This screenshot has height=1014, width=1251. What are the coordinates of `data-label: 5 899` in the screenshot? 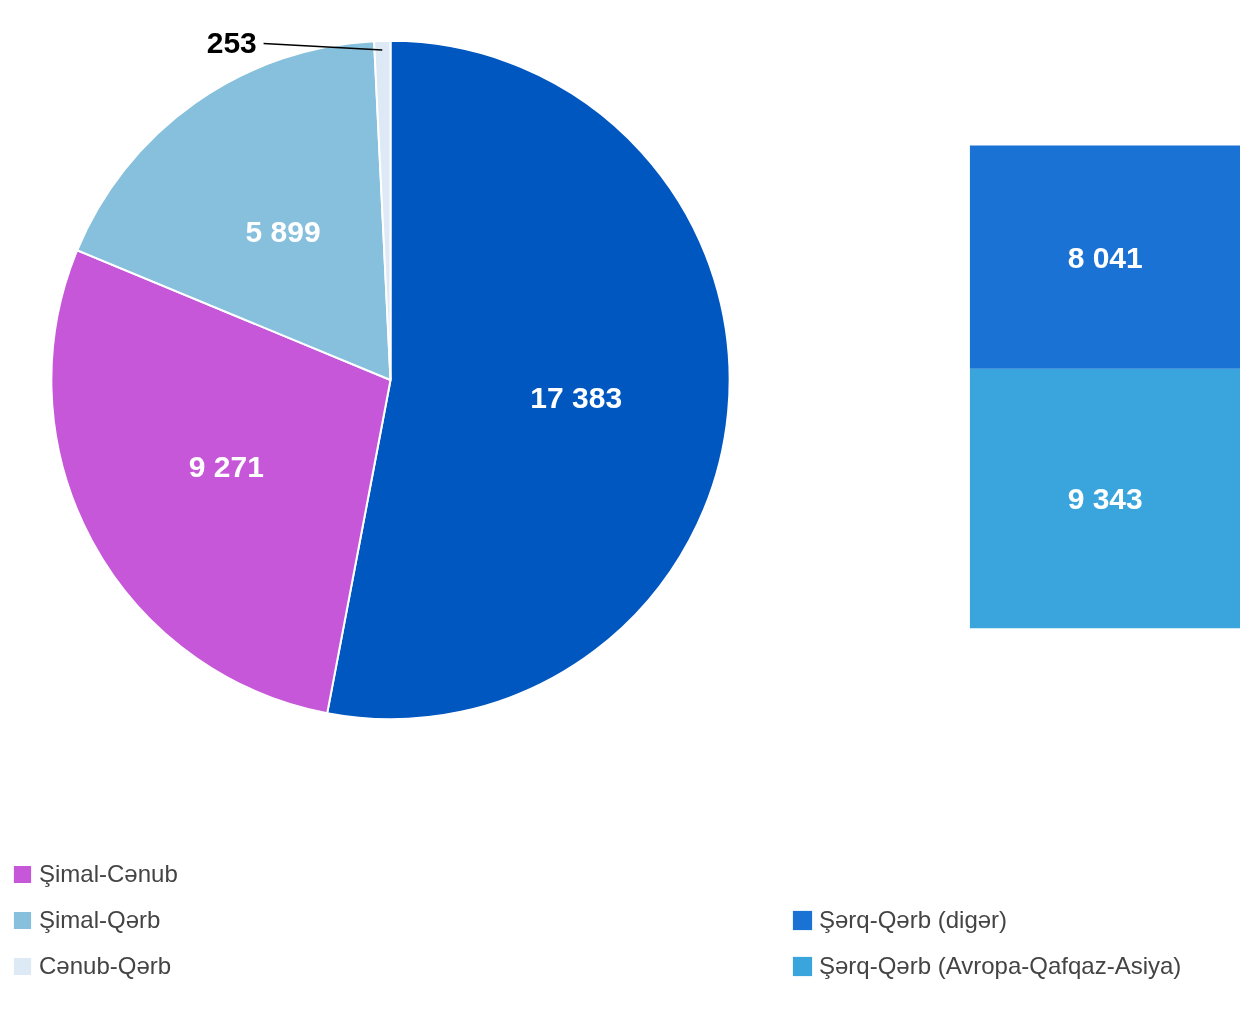 It's located at (283, 232).